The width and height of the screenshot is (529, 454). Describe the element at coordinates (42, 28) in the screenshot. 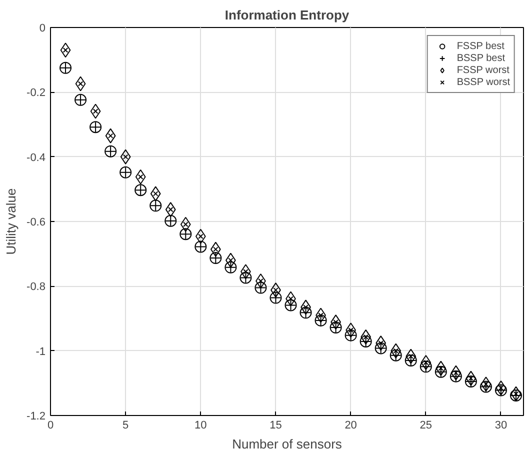

I see `y-tick-label: 0` at that location.